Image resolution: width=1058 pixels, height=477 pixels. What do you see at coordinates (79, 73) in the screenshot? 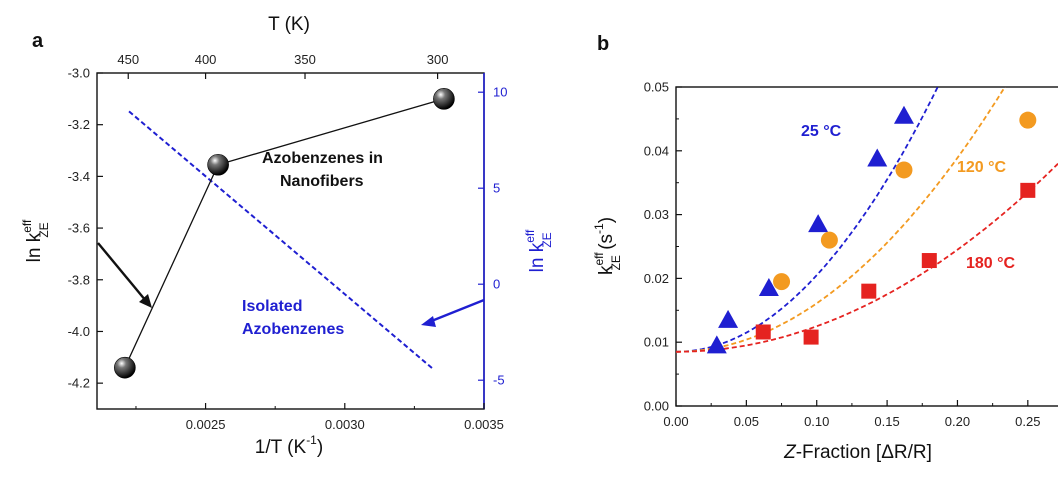
I see `a-ytick-label: -3.0` at bounding box center [79, 73].